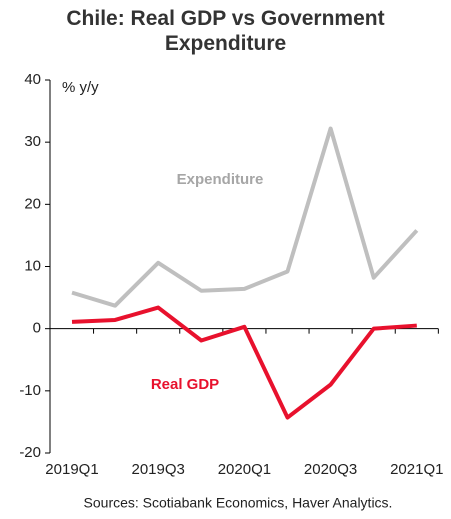 This screenshot has width=451, height=519. What do you see at coordinates (37, 328) in the screenshot?
I see `y-tick-label: 0` at bounding box center [37, 328].